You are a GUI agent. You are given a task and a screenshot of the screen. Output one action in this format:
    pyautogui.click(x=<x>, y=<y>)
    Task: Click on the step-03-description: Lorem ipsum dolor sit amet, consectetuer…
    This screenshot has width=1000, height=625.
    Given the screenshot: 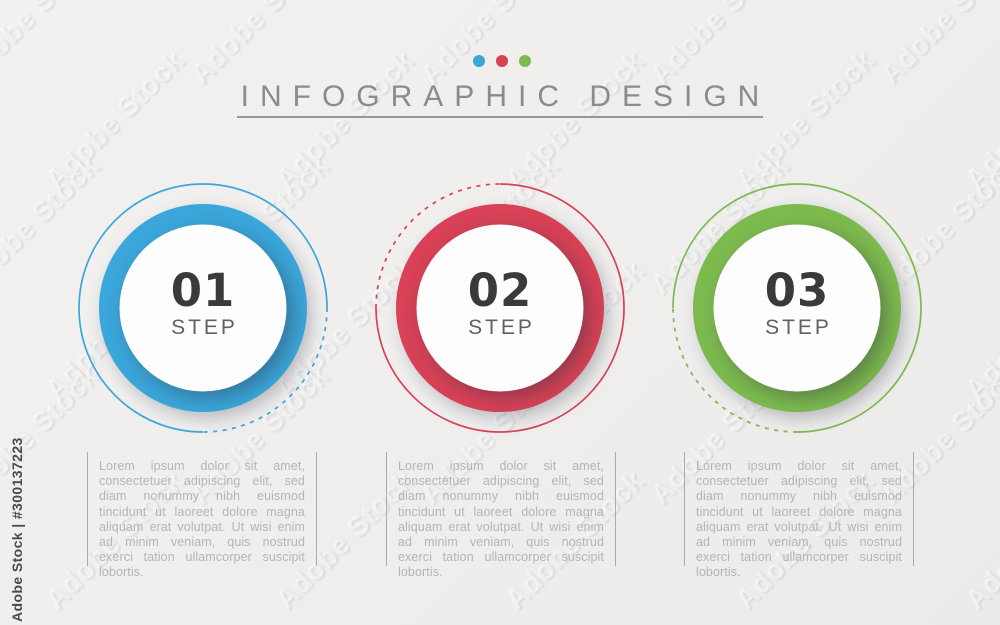 What is the action you would take?
    pyautogui.click(x=799, y=515)
    